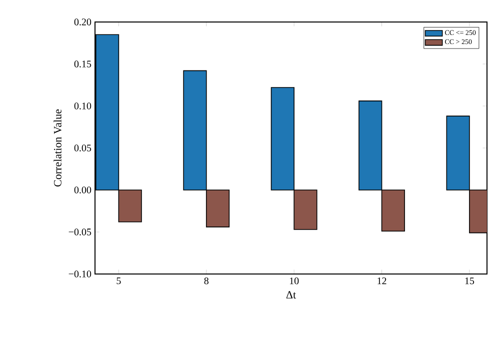 This screenshot has width=504, height=339. What do you see at coordinates (83, 106) in the screenshot?
I see `y-tick-label: 0.10` at bounding box center [83, 106].